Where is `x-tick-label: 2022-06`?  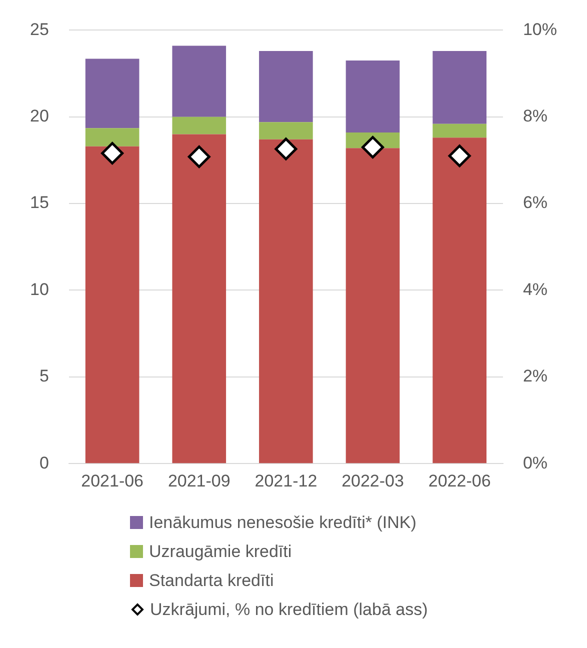 x-tick-label: 2022-06 is located at coordinates (459, 480).